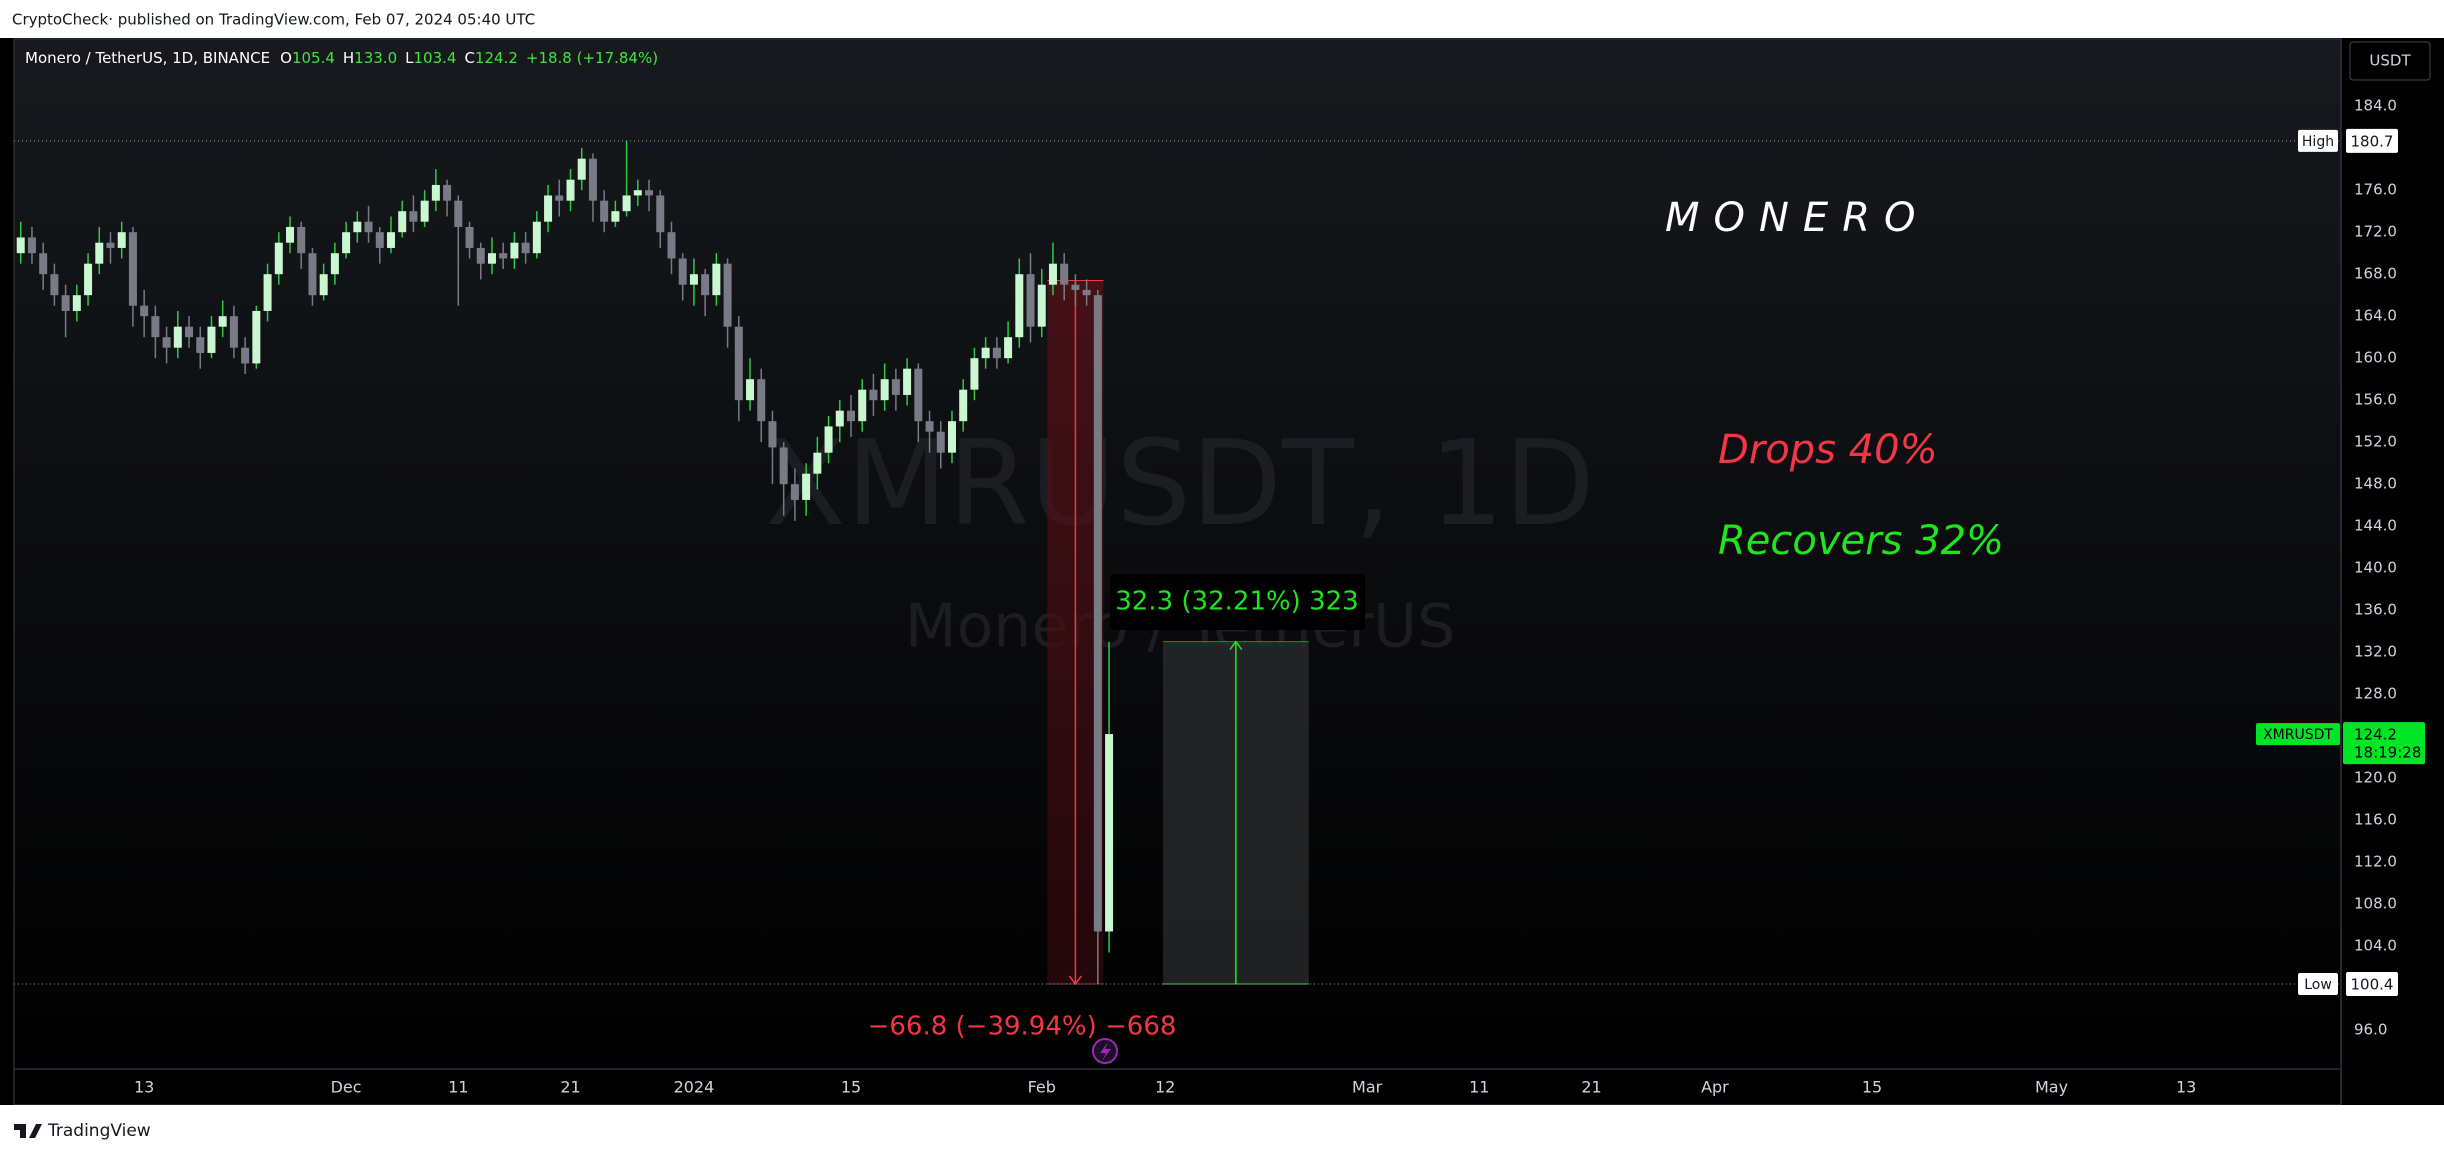  What do you see at coordinates (2375, 232) in the screenshot?
I see `y-tick-label: 172.0` at bounding box center [2375, 232].